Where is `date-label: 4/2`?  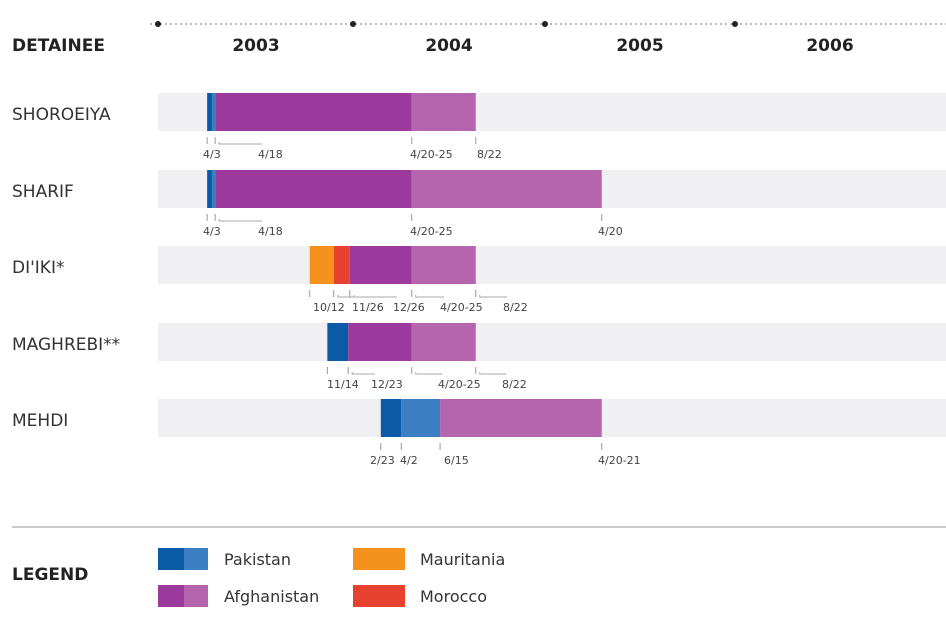
date-label: 4/2 is located at coordinates (409, 460).